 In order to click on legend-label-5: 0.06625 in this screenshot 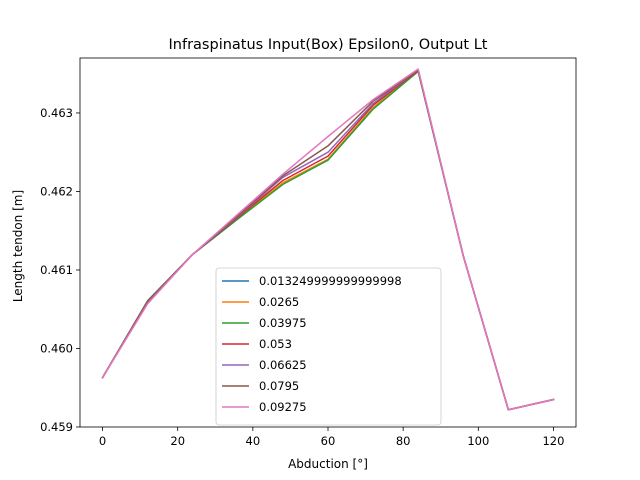, I will do `click(283, 365)`.